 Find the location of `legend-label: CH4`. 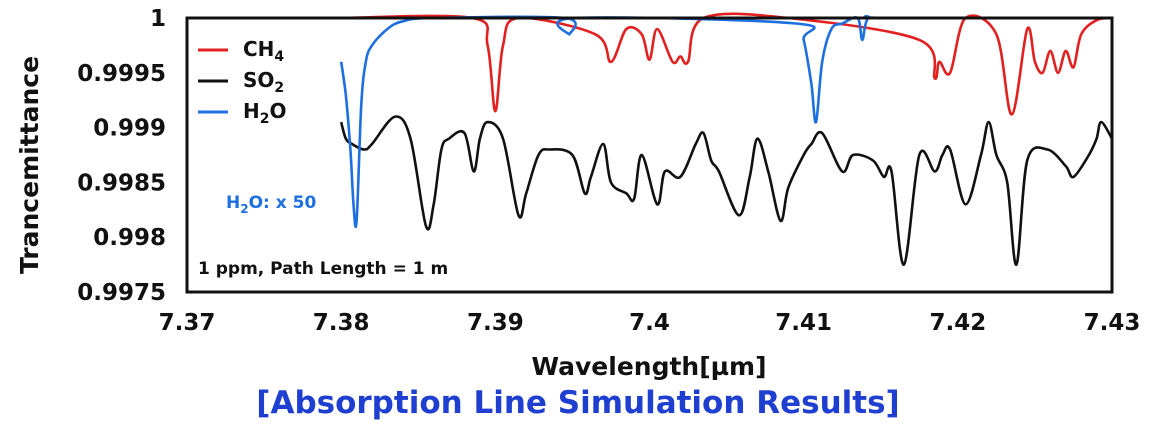

legend-label: CH4 is located at coordinates (263, 51).